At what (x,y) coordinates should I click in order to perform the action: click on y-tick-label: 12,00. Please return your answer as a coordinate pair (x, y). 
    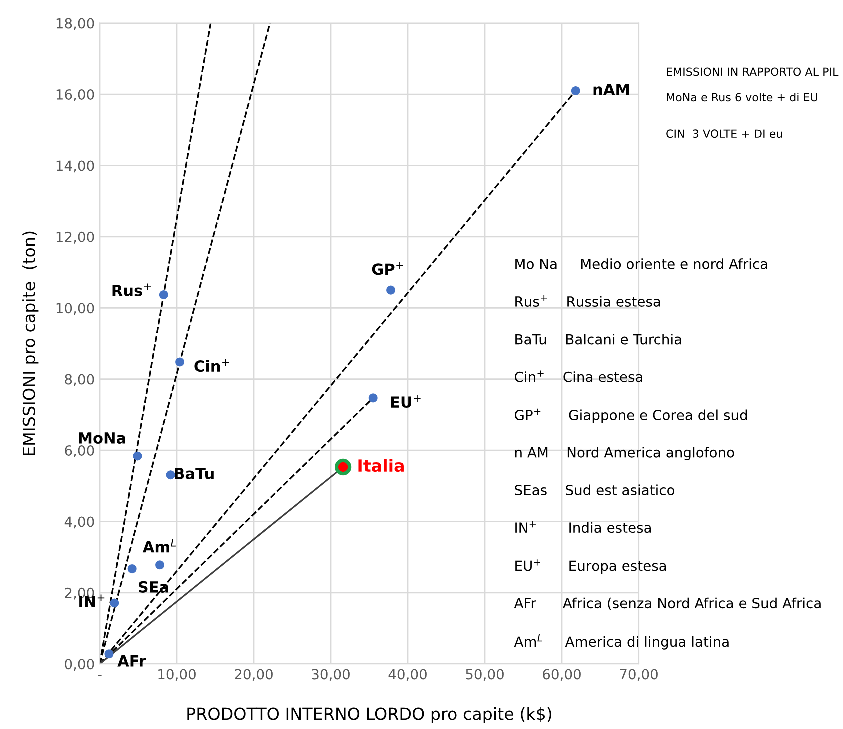
    Looking at the image, I should click on (75, 238).